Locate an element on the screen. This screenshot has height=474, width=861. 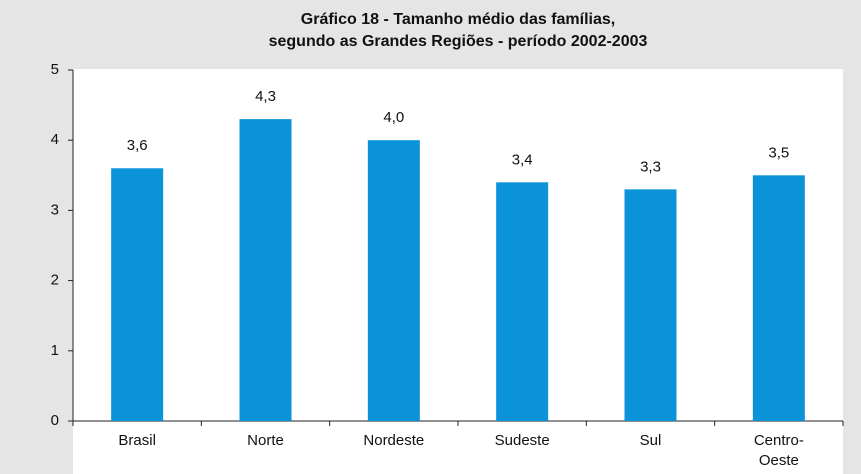
value-label: 3,3 is located at coordinates (650, 166).